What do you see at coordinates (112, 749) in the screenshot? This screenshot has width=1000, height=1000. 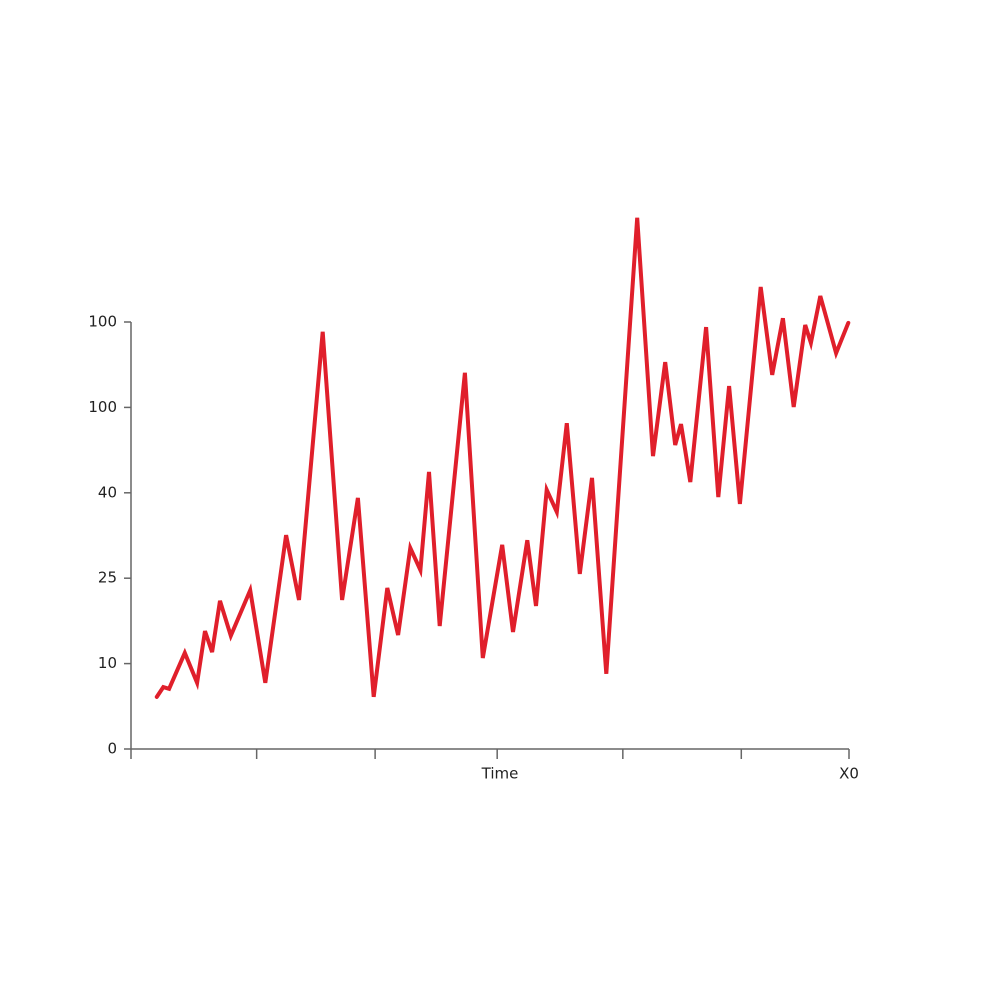 I see `y-tick-label: 0` at bounding box center [112, 749].